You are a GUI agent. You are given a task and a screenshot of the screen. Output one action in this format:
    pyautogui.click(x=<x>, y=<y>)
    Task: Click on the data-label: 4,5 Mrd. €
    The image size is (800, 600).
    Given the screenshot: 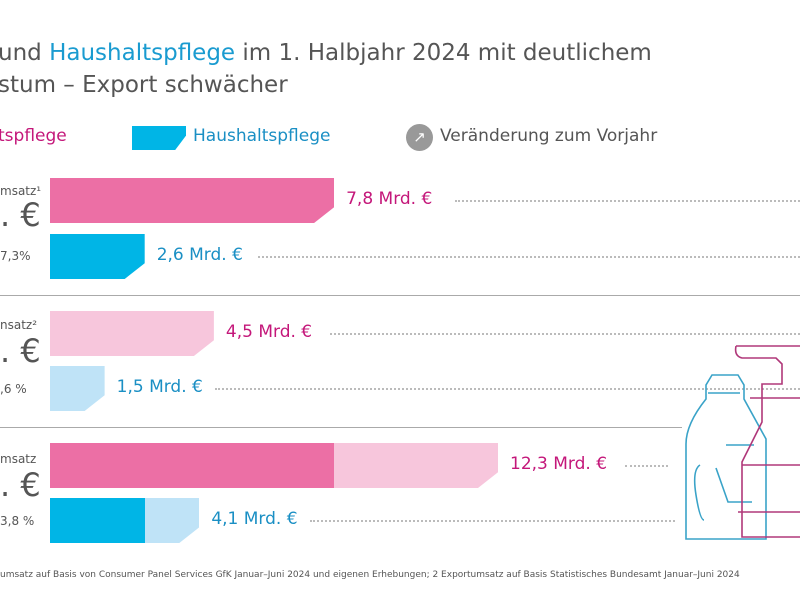 What is the action you would take?
    pyautogui.click(x=269, y=332)
    